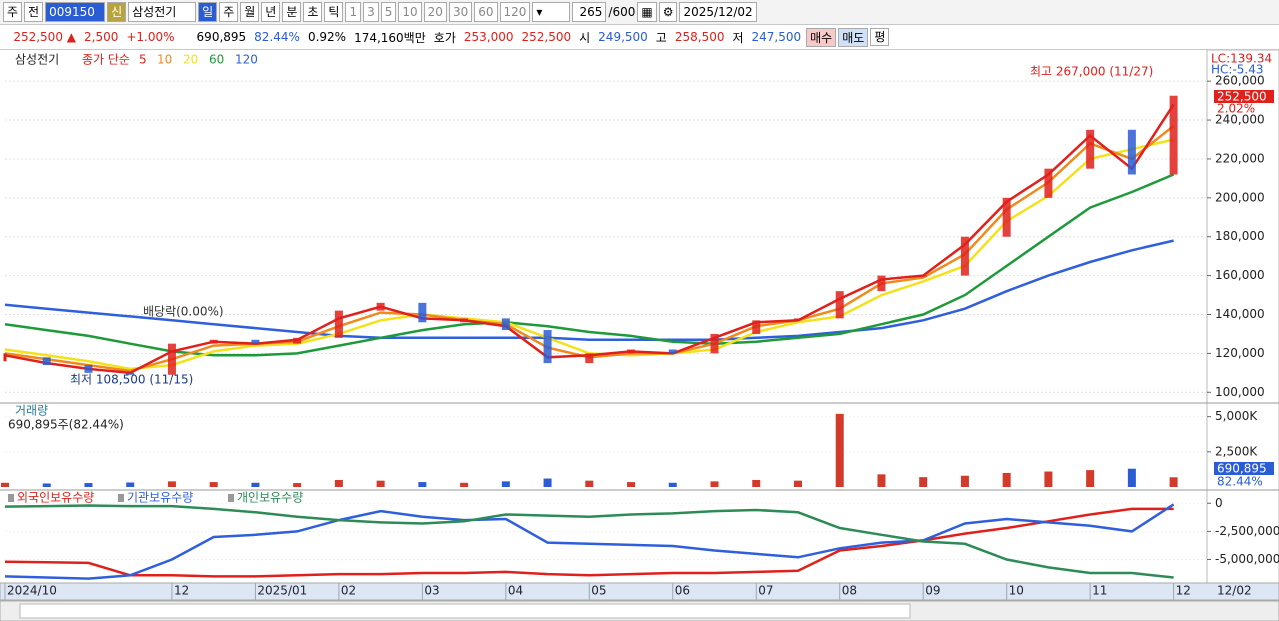 The image size is (1279, 621). Describe the element at coordinates (37, 60) in the screenshot. I see `legend-name: 삼성전기` at that location.